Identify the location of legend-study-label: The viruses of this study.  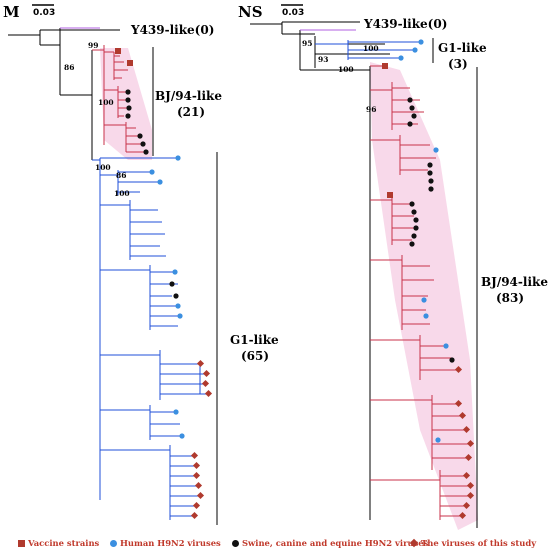
(479, 543).